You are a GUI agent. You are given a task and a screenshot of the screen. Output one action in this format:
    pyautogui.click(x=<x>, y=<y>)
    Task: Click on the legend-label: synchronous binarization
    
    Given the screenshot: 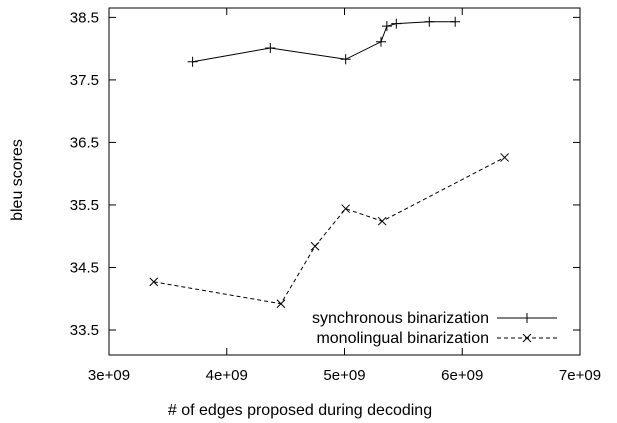 What is the action you would take?
    pyautogui.click(x=400, y=318)
    